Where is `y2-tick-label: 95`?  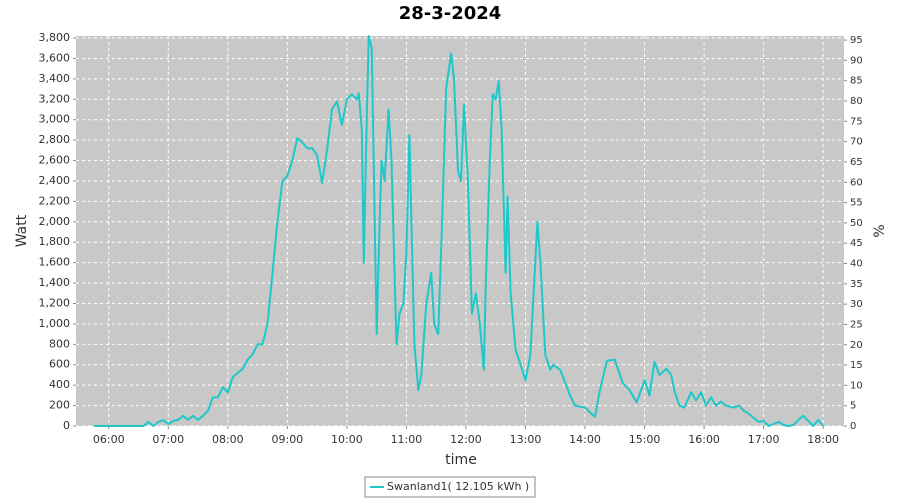 y2-tick-label: 95 is located at coordinates (856, 40).